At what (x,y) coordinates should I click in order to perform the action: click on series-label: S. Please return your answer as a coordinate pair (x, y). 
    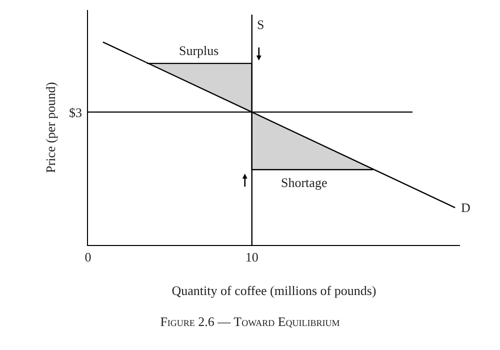
    Looking at the image, I should click on (260, 24).